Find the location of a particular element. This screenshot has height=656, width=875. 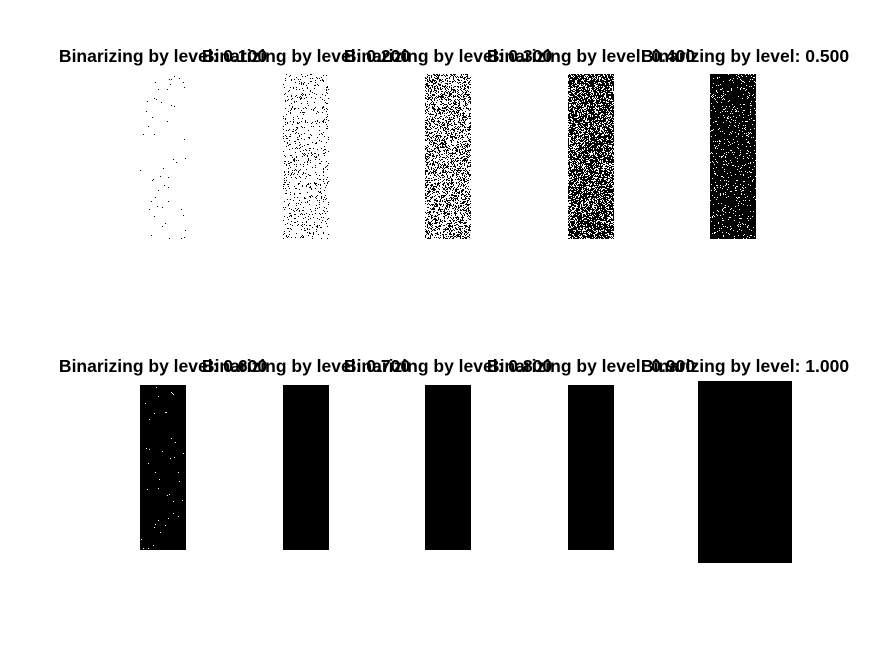

panel-title: Binarizing by level: 1.000 is located at coordinates (745, 366).